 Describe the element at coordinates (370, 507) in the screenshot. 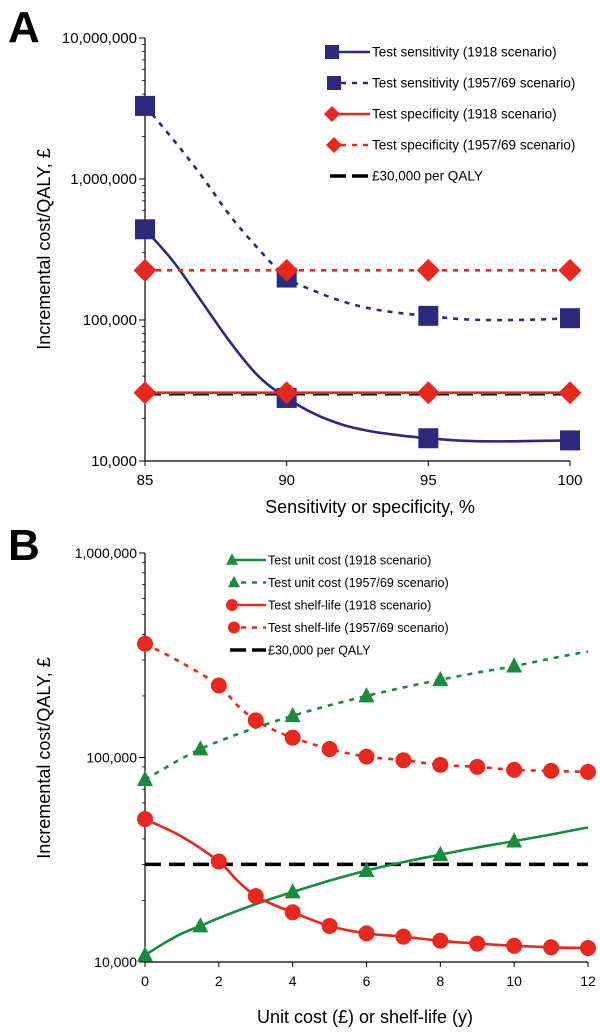

I see `panel-a-x-axis-label: Sensitivity or specificity, %` at that location.